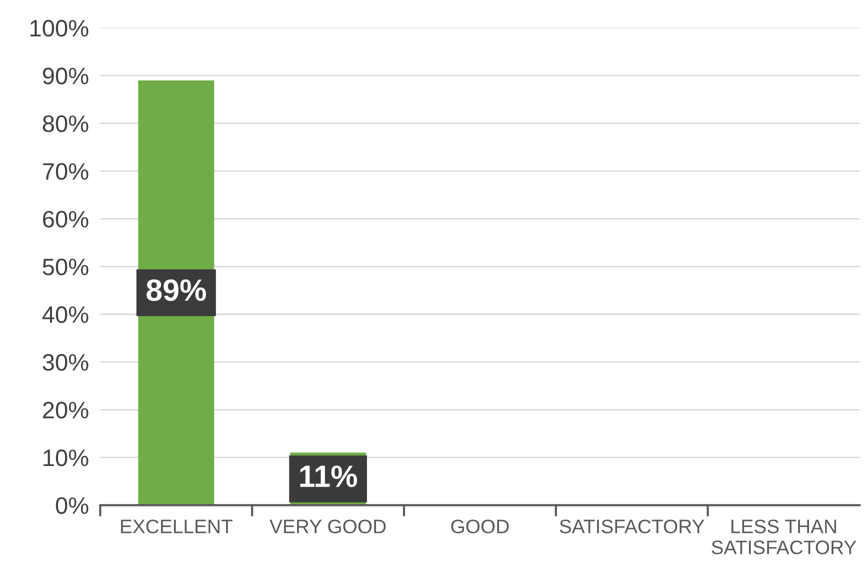 This screenshot has height=580, width=864. I want to click on y-tick-label: 40%, so click(65, 315).